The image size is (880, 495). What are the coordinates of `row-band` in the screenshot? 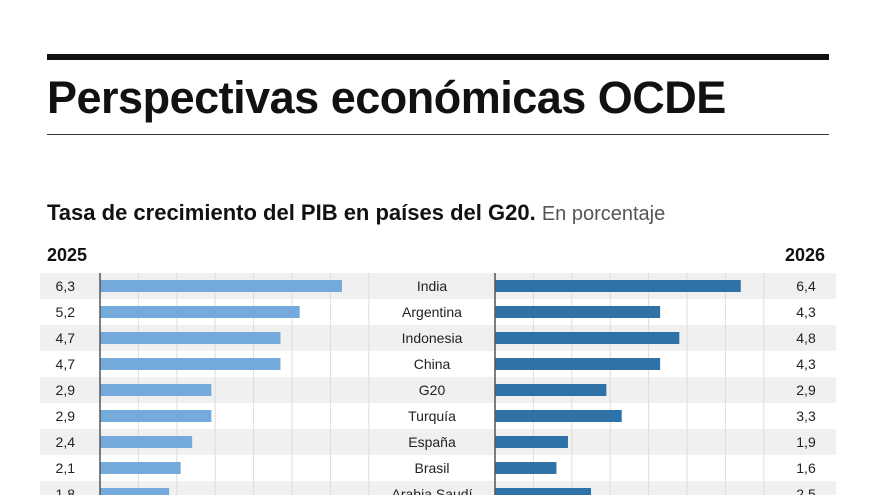 It's located at (438, 488).